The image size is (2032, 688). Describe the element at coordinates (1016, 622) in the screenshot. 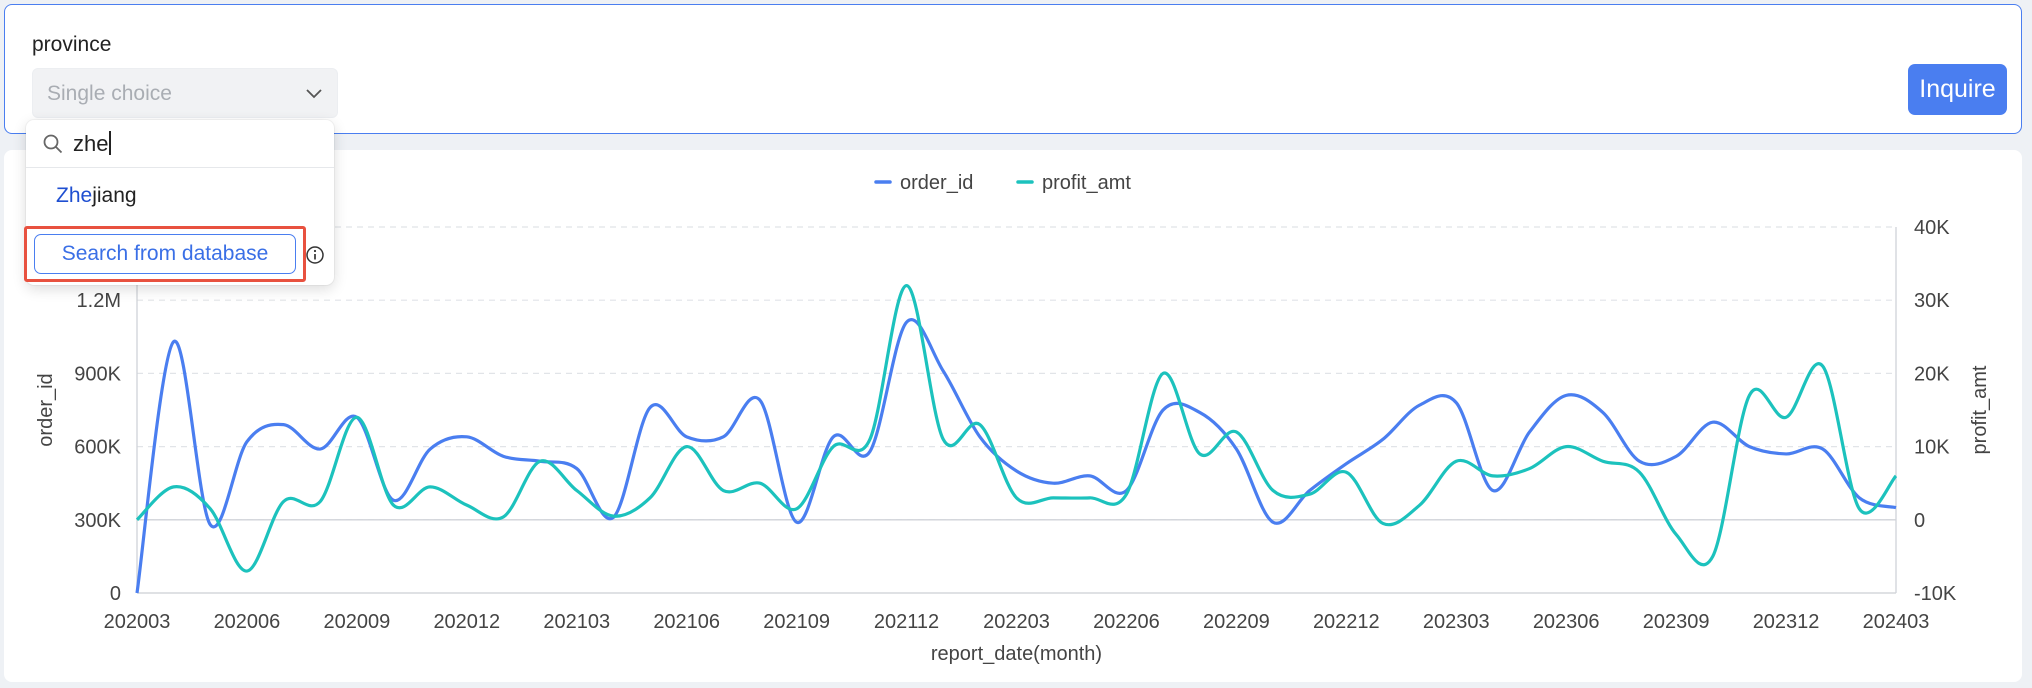

I see `x-tick-label: 202203` at that location.